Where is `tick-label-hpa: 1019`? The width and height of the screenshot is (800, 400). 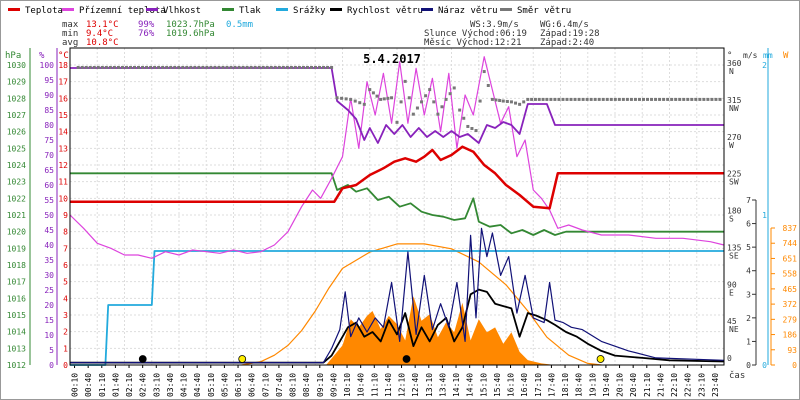 tick-label-hpa: 1019 is located at coordinates (16, 248).